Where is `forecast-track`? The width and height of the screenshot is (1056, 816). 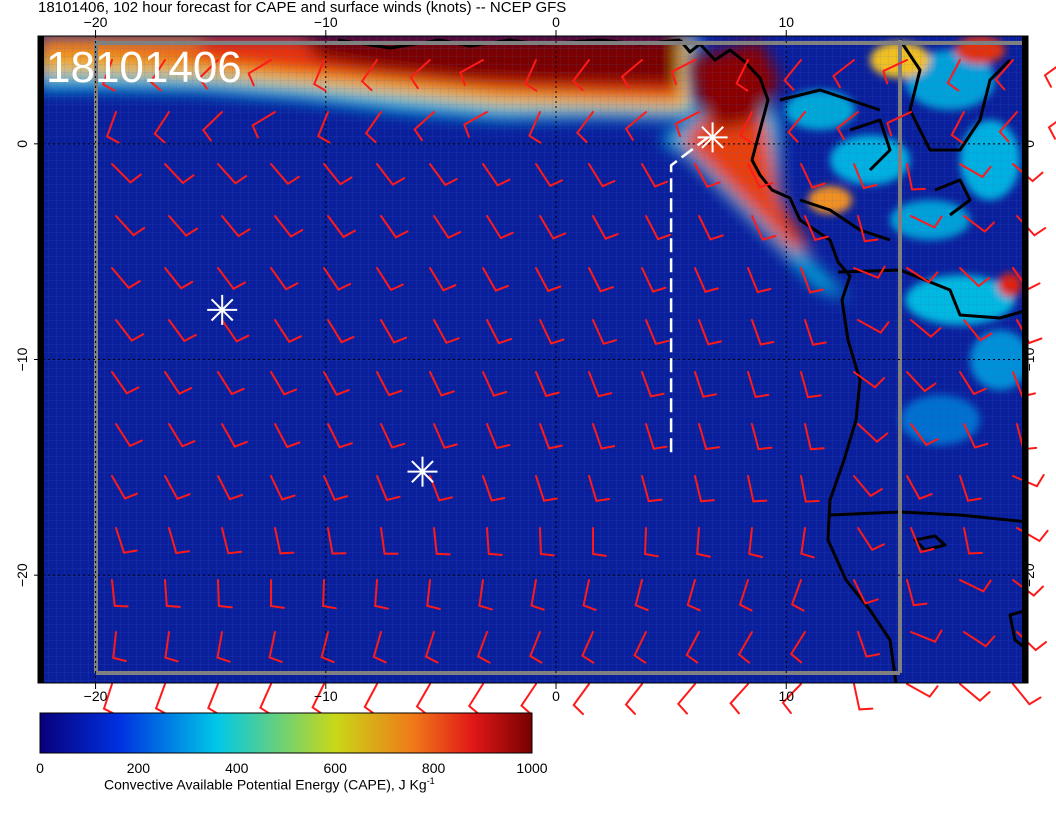
forecast-track is located at coordinates (689, 294).